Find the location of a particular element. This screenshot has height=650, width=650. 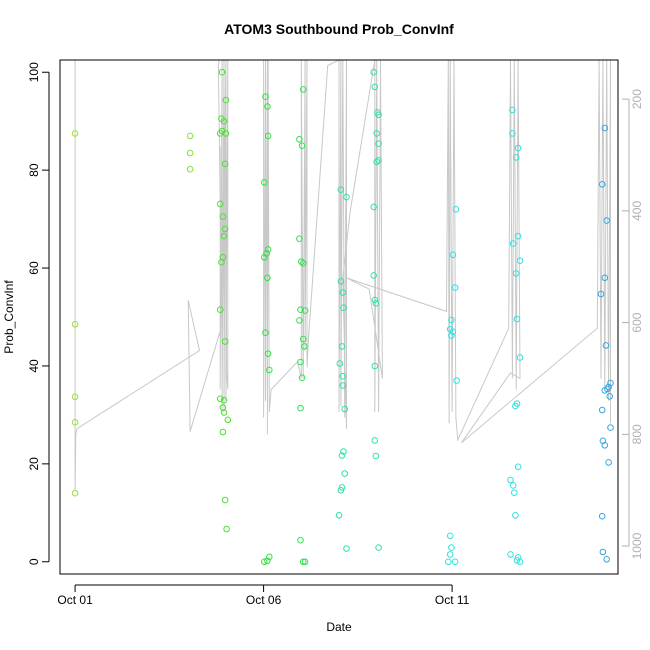

chart-title: ATOM3 Southbound Prob_ConvInf is located at coordinates (339, 29).